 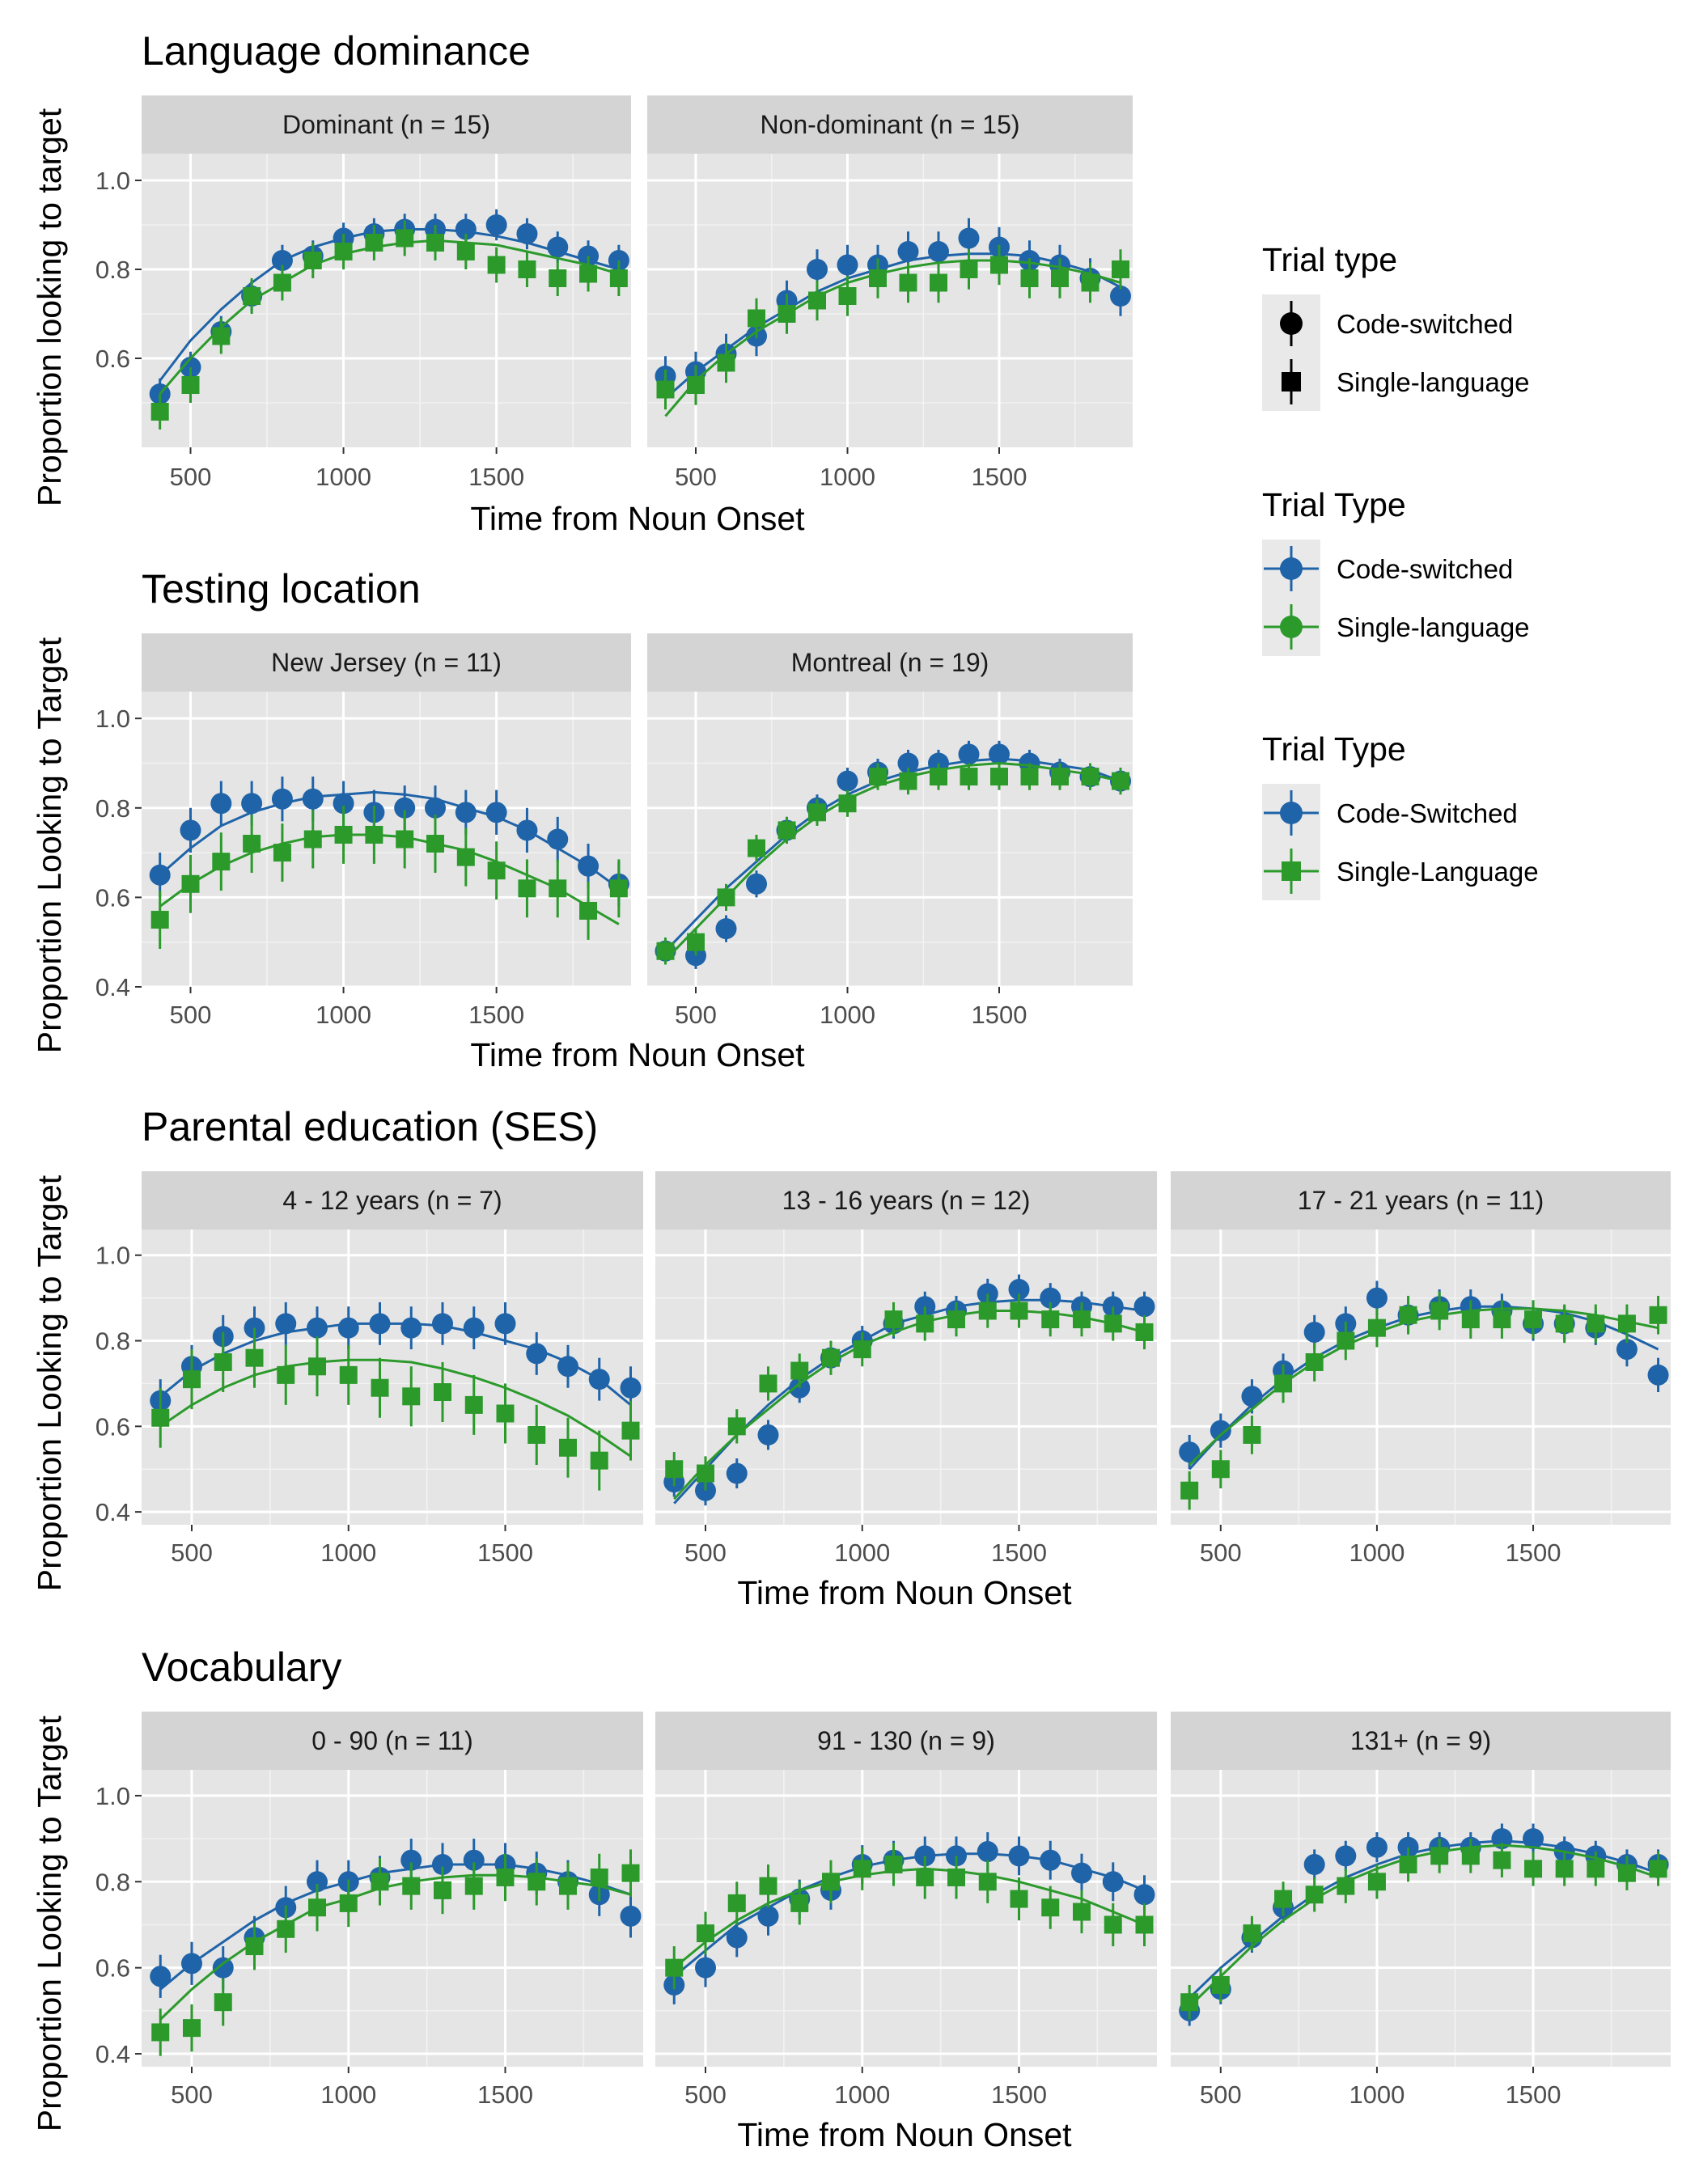 I want to click on chart-title: Testing location, so click(x=281, y=589).